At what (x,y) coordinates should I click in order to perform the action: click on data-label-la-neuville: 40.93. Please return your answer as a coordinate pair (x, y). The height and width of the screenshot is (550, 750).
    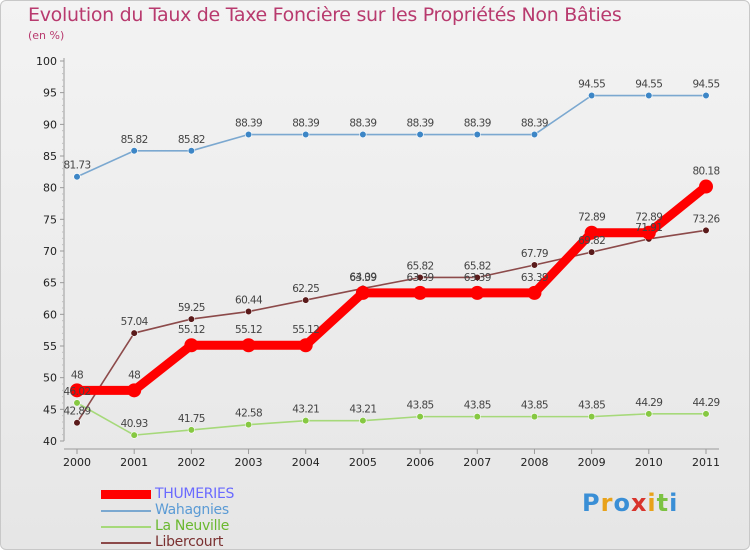
    Looking at the image, I should click on (134, 424).